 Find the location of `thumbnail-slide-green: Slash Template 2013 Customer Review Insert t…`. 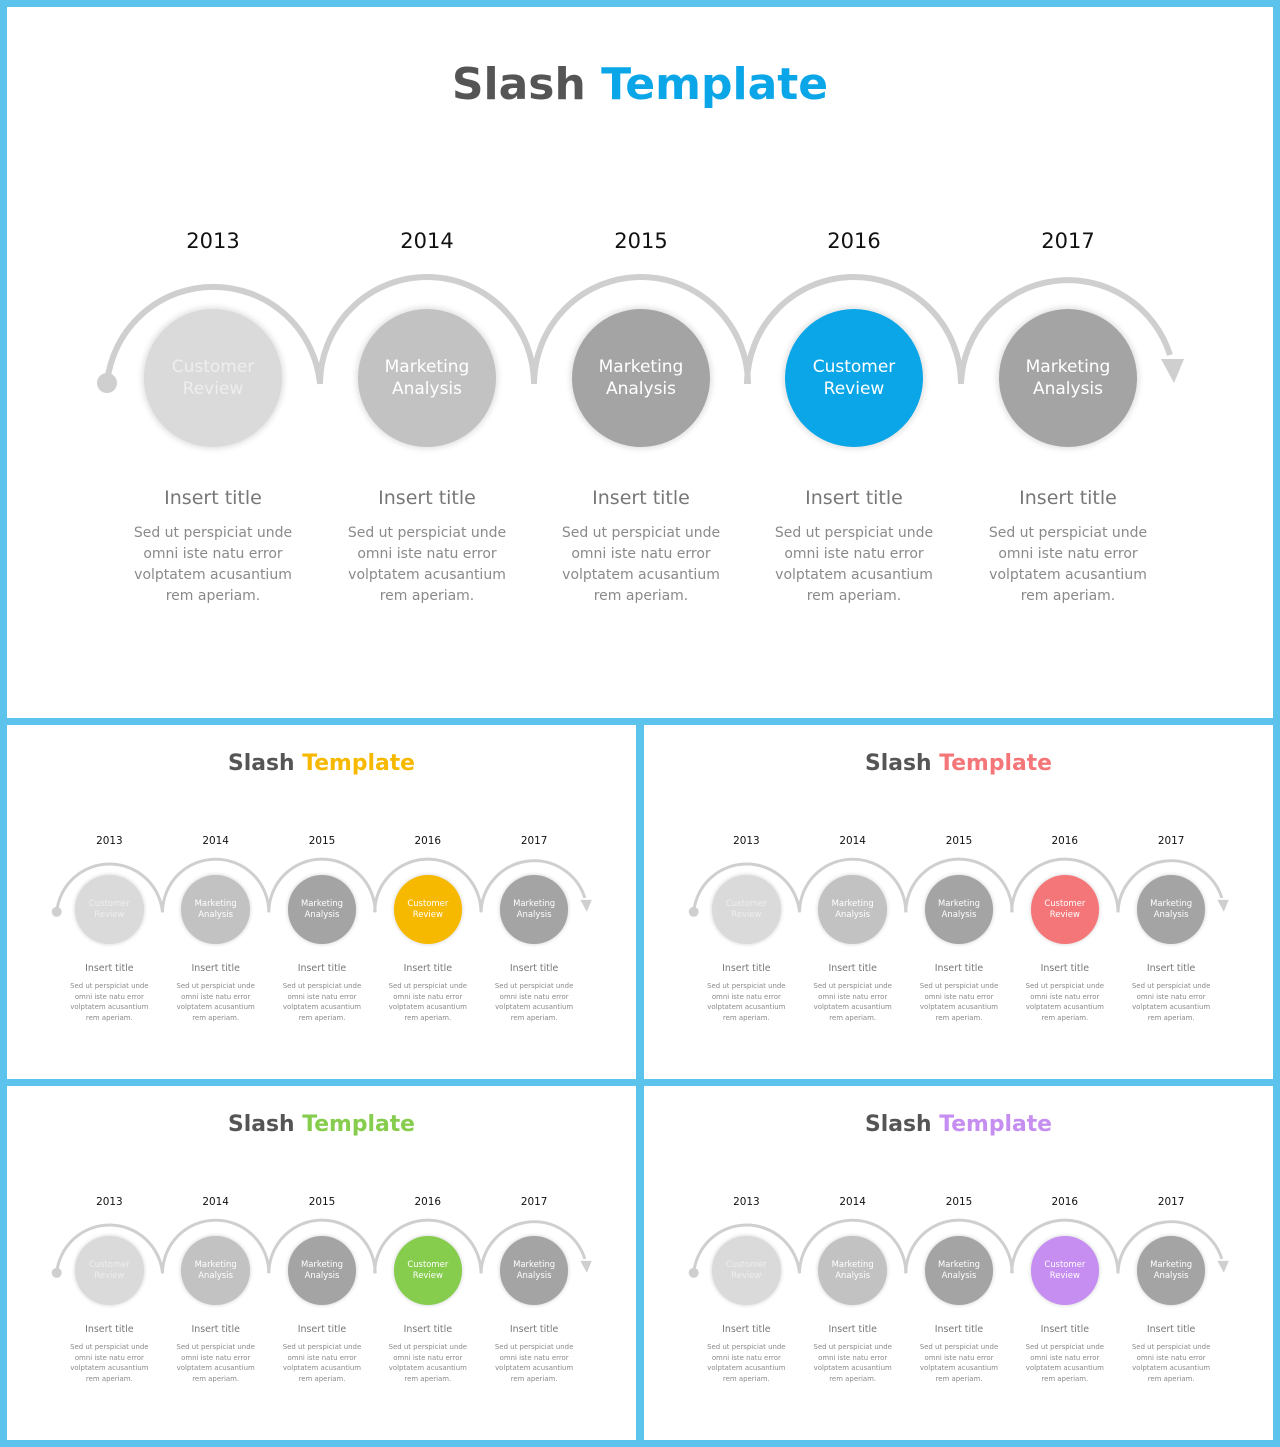

thumbnail-slide-green: Slash Template 2013 Customer Review Insert t… is located at coordinates (321, 1263).